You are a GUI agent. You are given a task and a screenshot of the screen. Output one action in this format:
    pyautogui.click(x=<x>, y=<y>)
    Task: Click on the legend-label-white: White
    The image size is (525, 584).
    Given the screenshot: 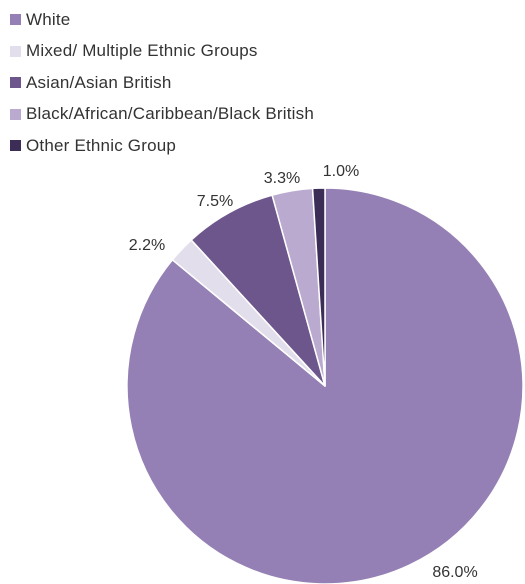 What is the action you would take?
    pyautogui.click(x=48, y=19)
    